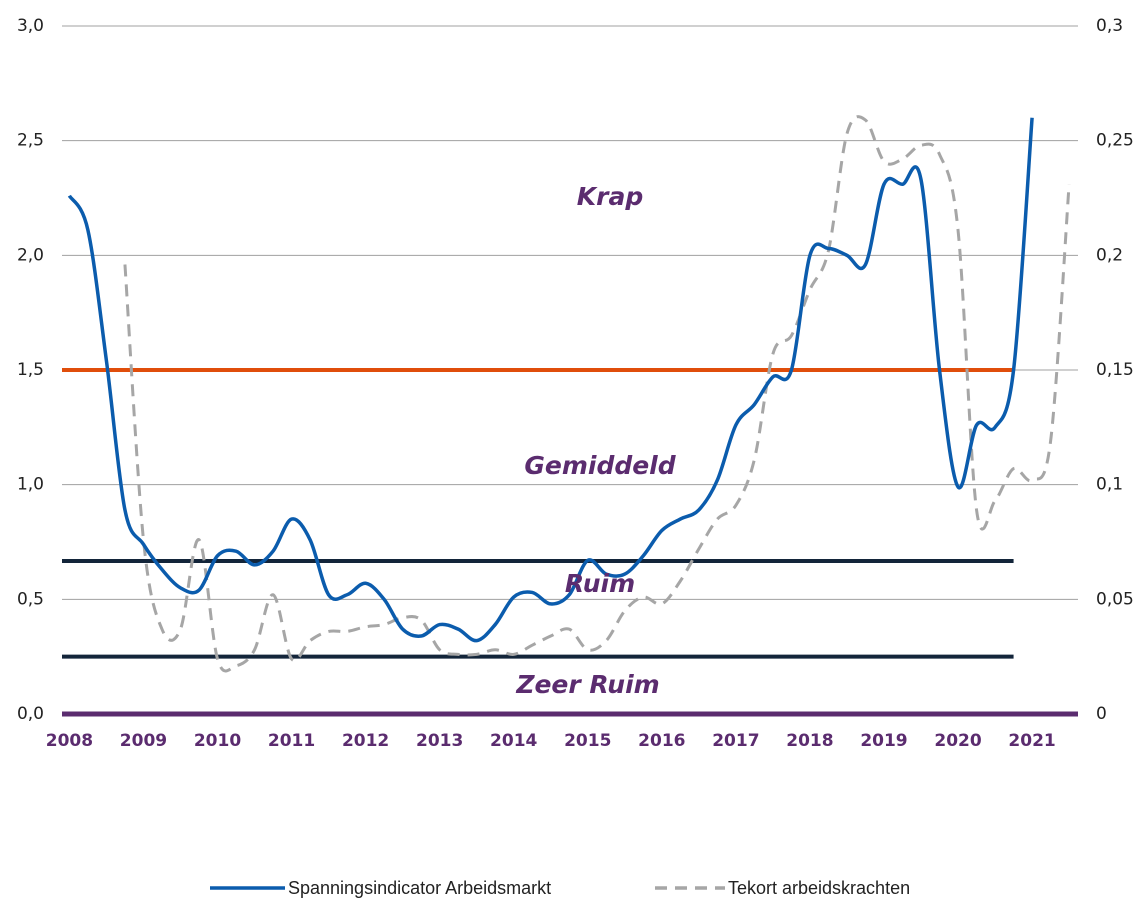  I want to click on y-tick-label: 0,0, so click(30, 714).